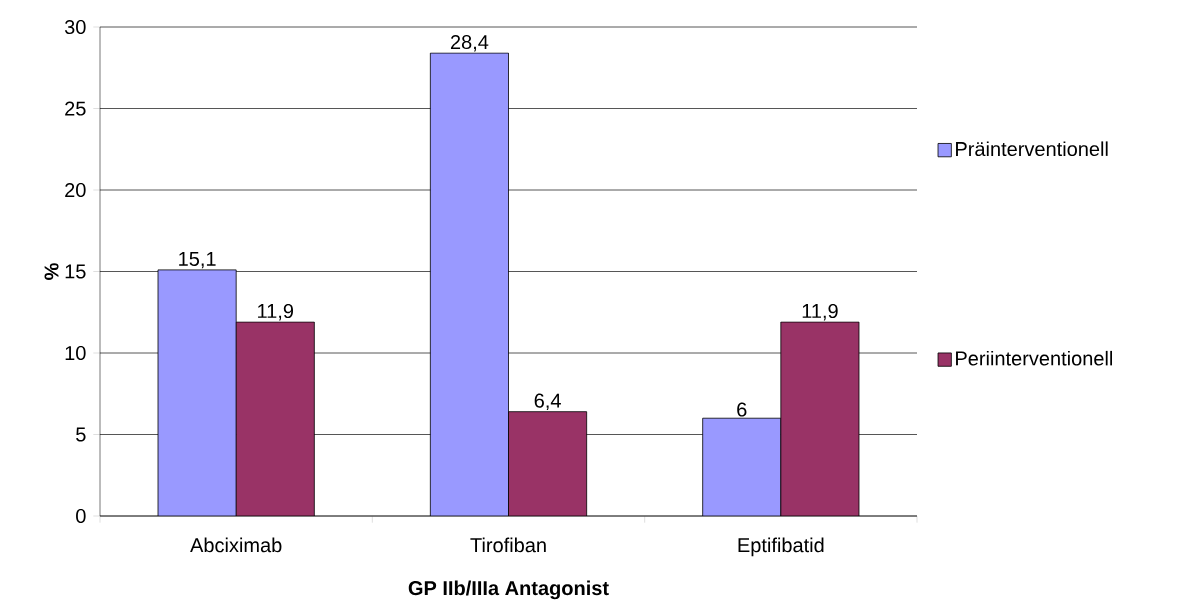  Describe the element at coordinates (1032, 149) in the screenshot. I see `legend-label: Präinterventionell` at that location.